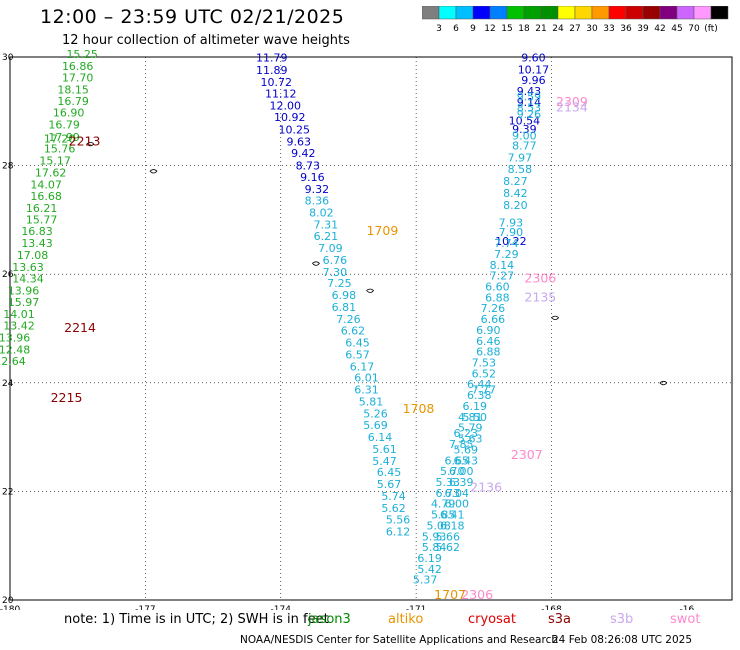 The width and height of the screenshot is (740, 650). Describe the element at coordinates (506, 29) in the screenshot. I see `scale-label: 15` at that location.